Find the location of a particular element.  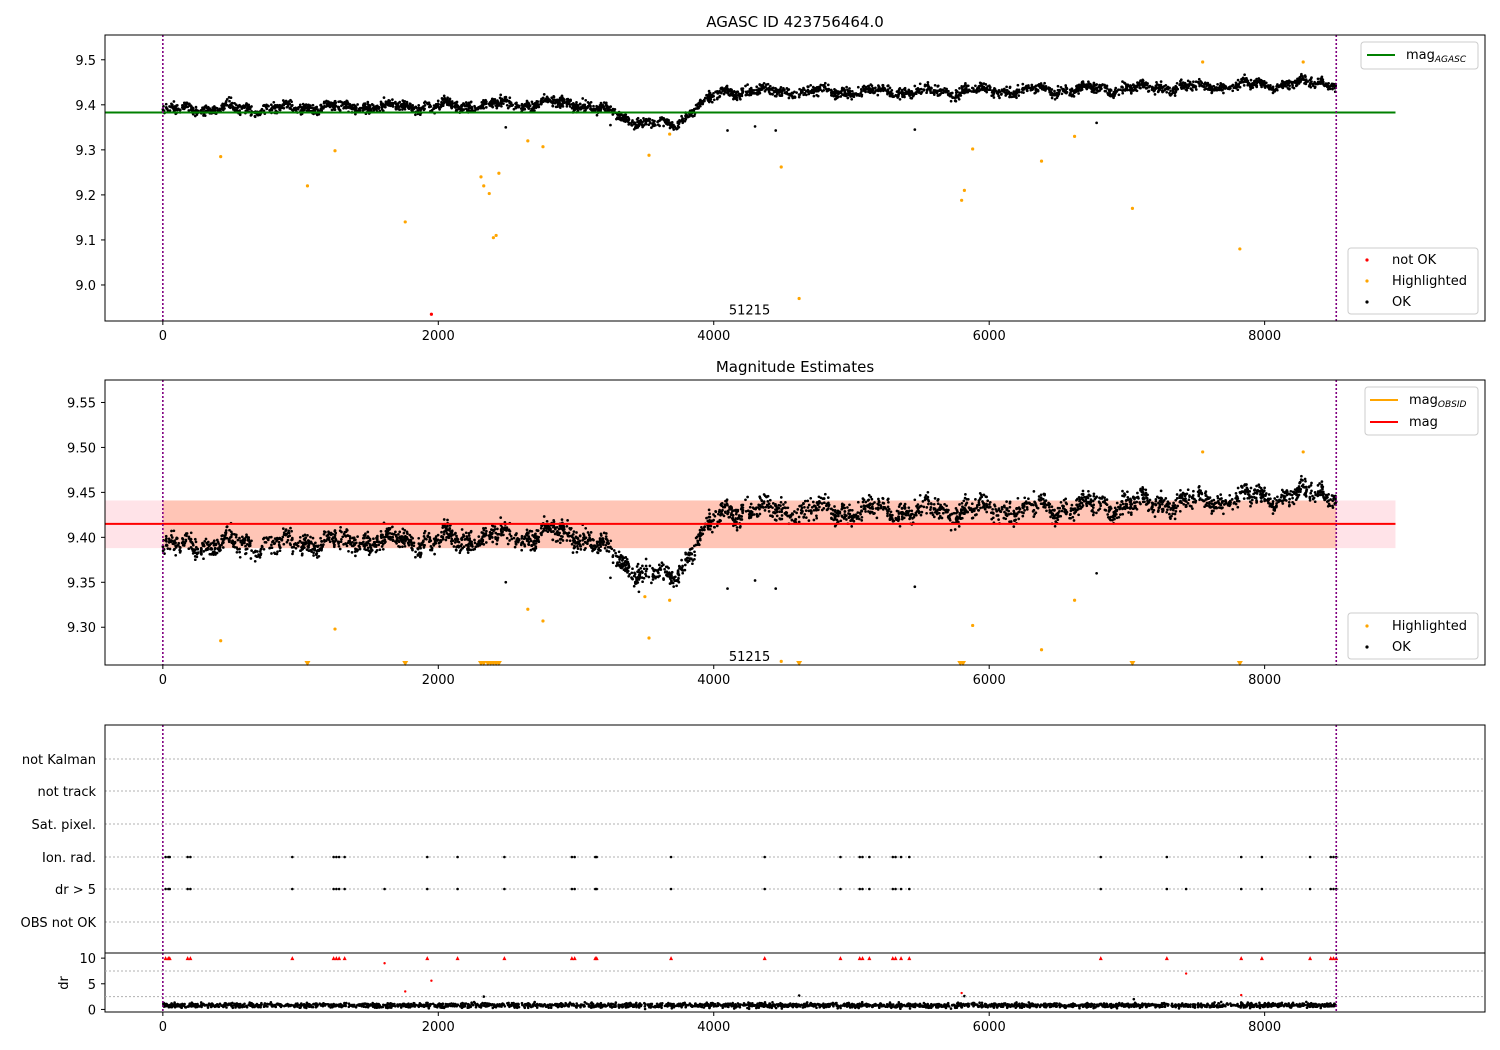

data-point-not-ok is located at coordinates (431, 314).